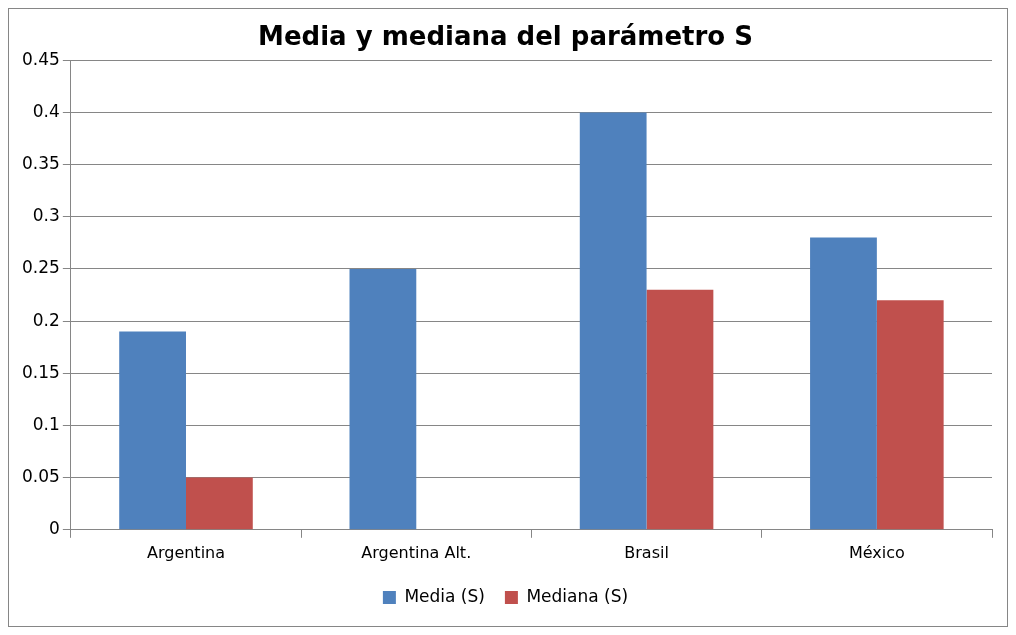 The height and width of the screenshot is (635, 1016). Describe the element at coordinates (416, 552) in the screenshot. I see `x-tick-label: Argentina Alt.` at that location.